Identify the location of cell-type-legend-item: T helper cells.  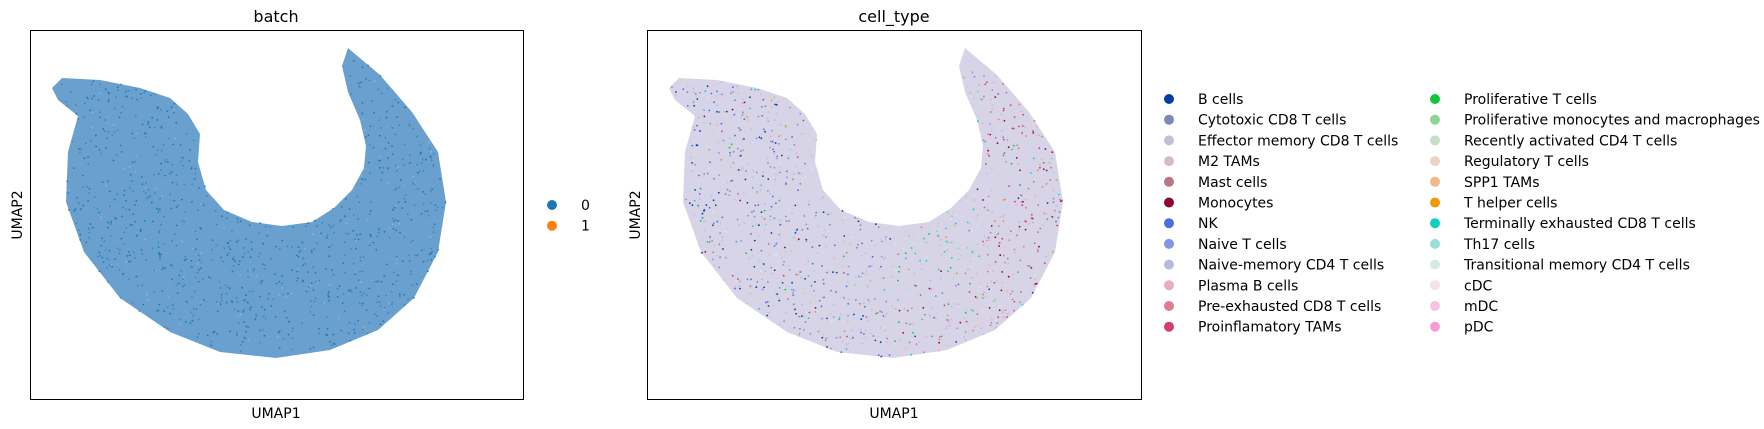
(1493, 204).